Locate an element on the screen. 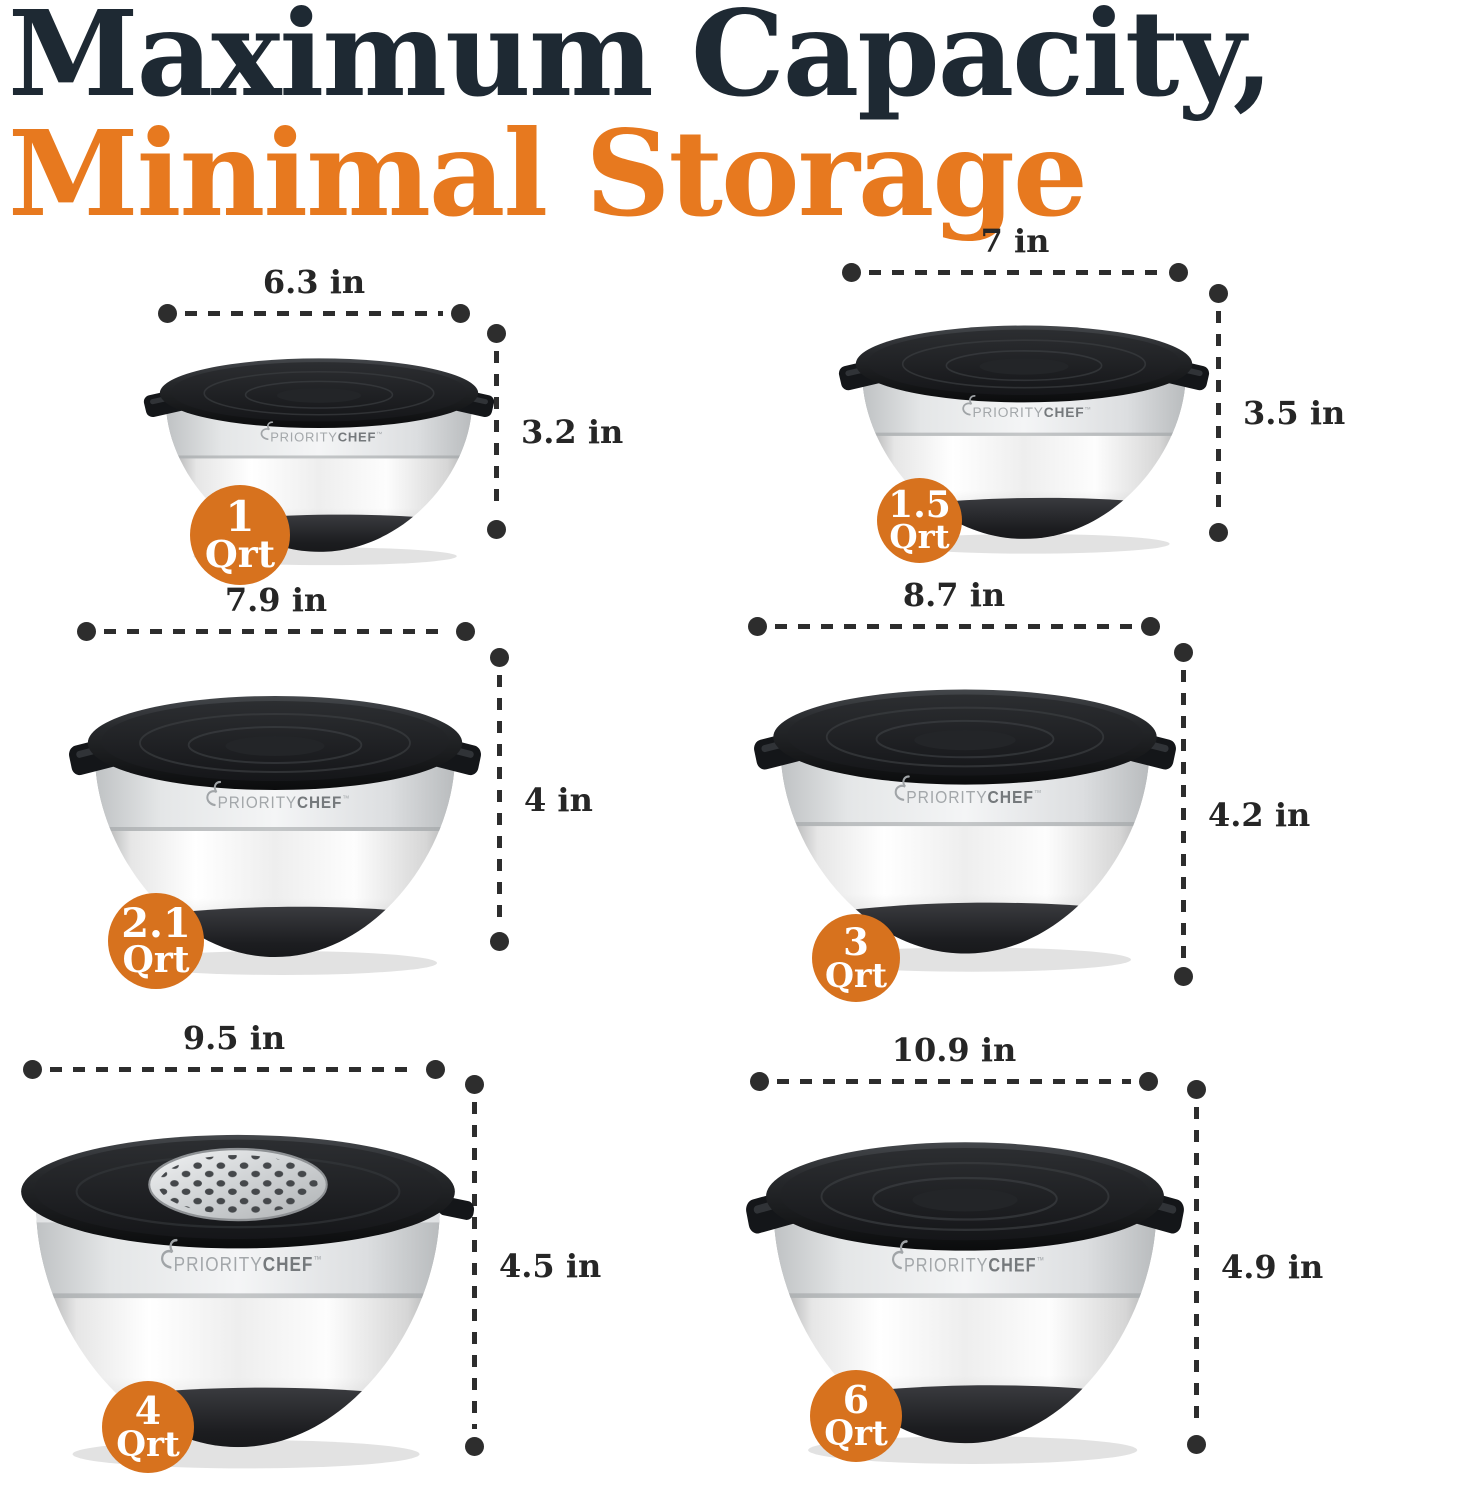  width-dimension-line: 7.9 in is located at coordinates (276, 611).